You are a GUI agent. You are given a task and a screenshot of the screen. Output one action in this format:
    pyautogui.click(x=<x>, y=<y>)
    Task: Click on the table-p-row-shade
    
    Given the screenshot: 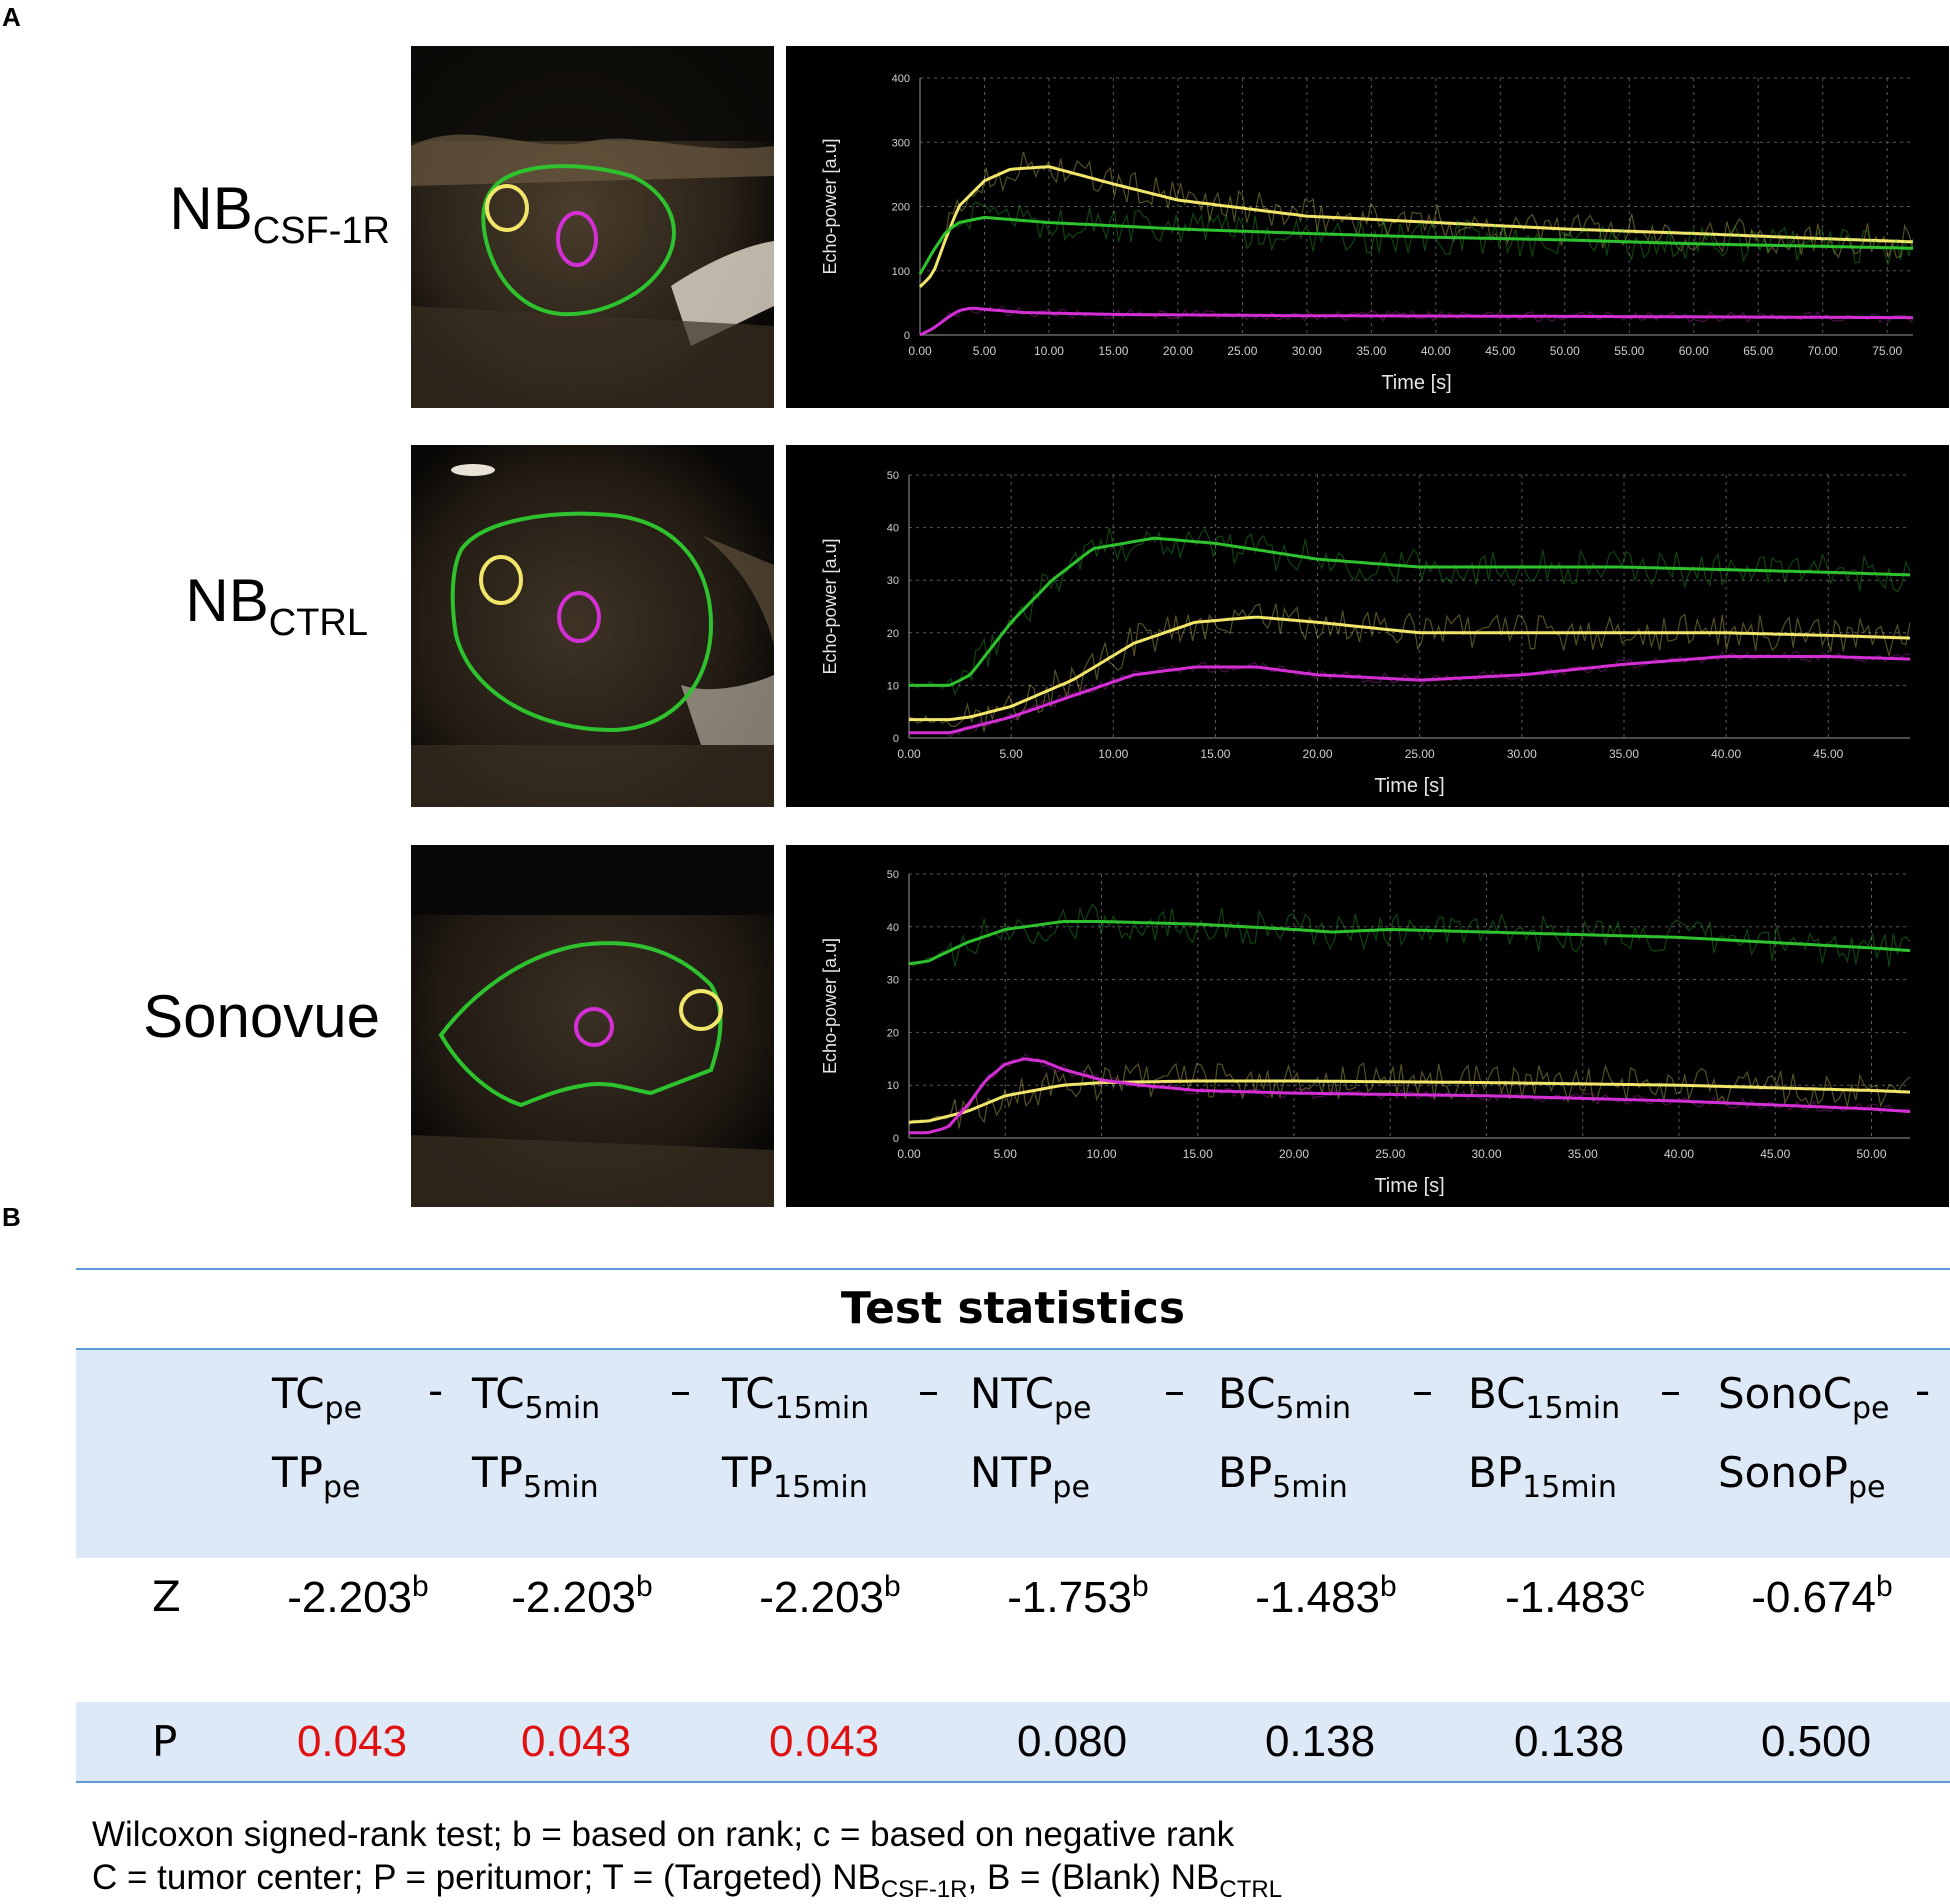 What is the action you would take?
    pyautogui.click(x=1013, y=1742)
    